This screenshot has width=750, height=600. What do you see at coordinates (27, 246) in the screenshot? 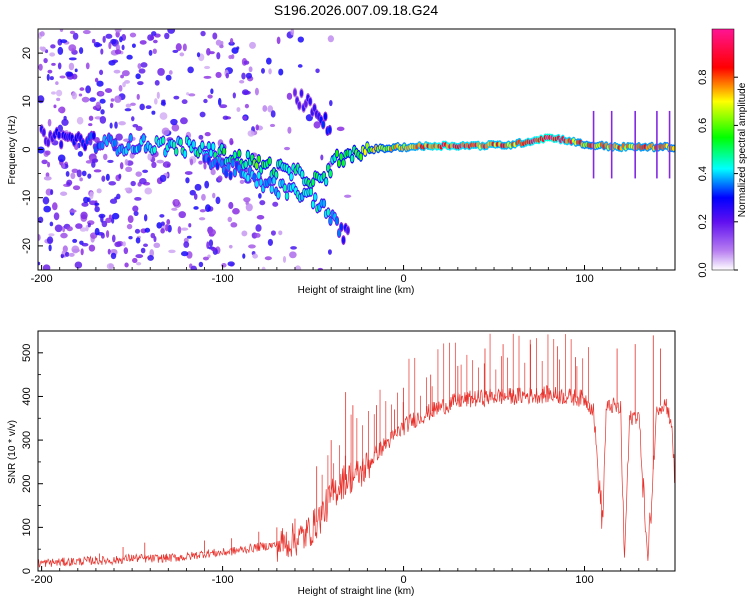
I see `y-tick-label: -20` at bounding box center [27, 246].